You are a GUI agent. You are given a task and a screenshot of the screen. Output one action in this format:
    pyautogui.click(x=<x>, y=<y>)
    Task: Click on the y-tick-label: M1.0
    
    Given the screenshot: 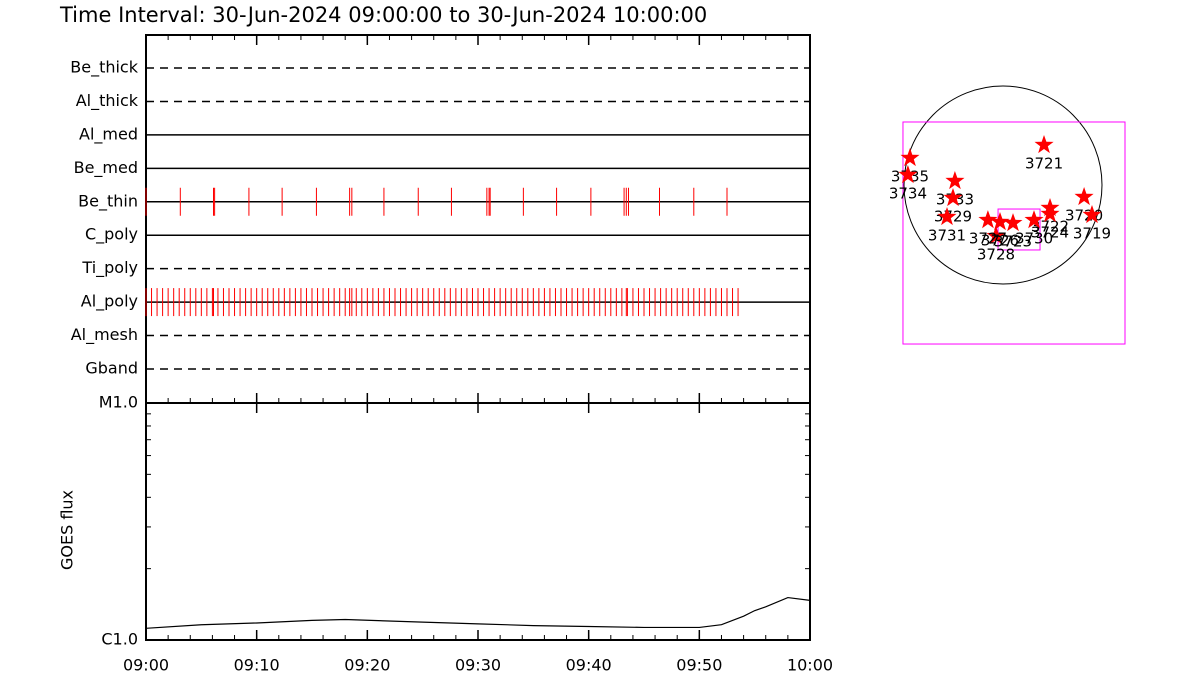 What is the action you would take?
    pyautogui.click(x=118, y=402)
    